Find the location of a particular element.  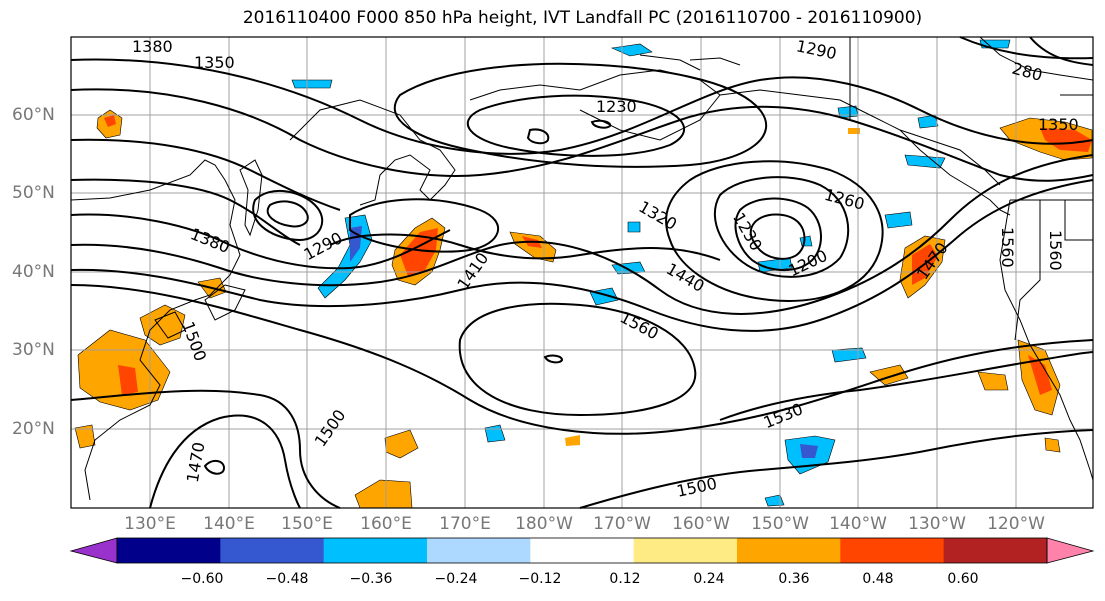

lon-label: 160°W is located at coordinates (701, 524).